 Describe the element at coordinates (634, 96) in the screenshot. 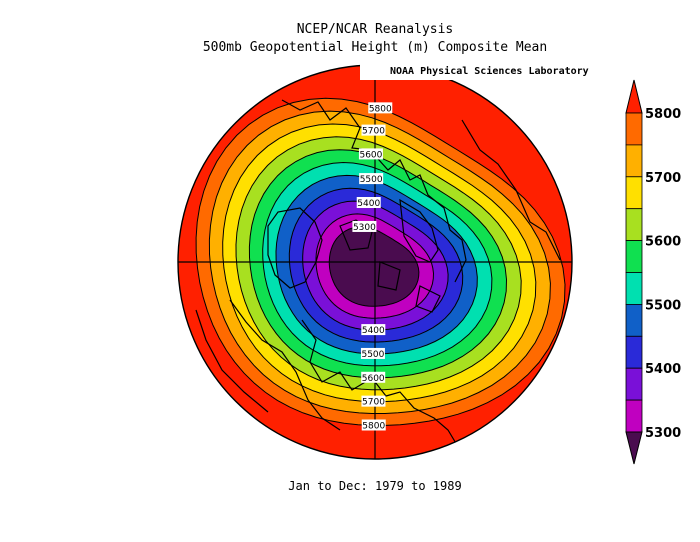

I see `colorbar-max-triangle` at that location.